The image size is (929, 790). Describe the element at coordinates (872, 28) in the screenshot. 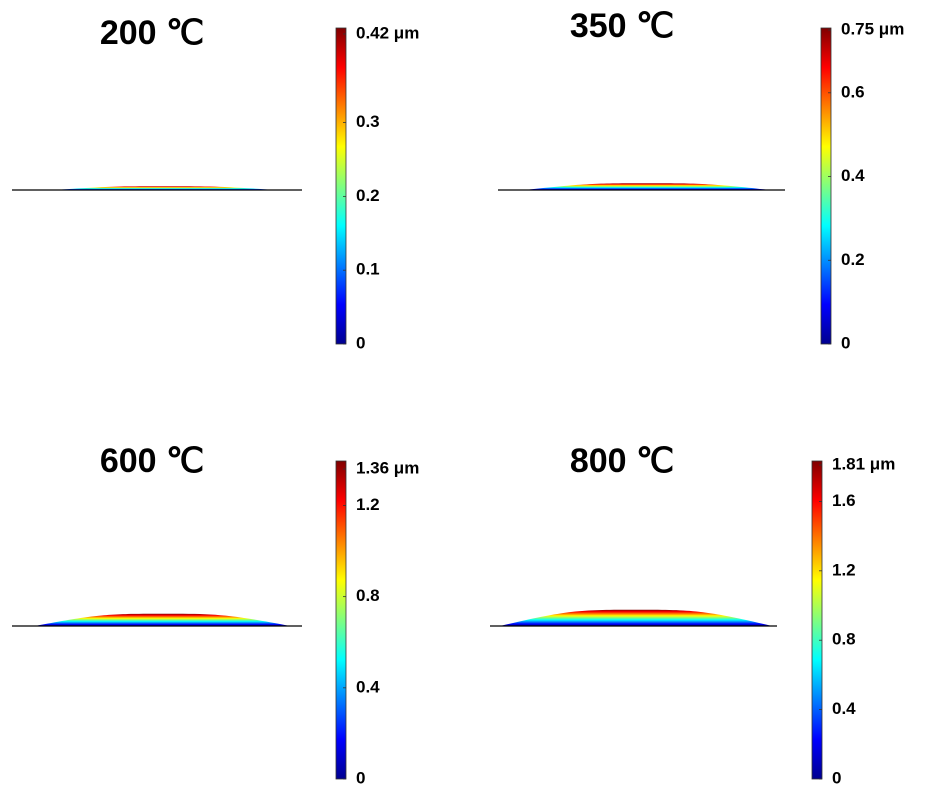

I see `colorbar-tick-label: 0.75 μm` at that location.